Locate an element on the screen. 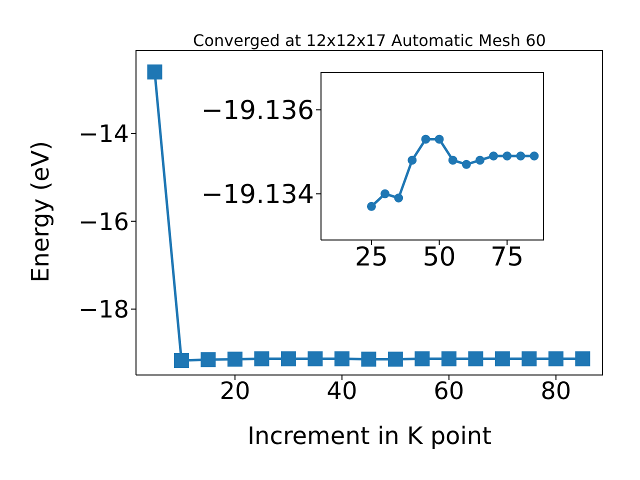 This screenshot has width=640, height=480. x-tick-label: 80 is located at coordinates (556, 391).